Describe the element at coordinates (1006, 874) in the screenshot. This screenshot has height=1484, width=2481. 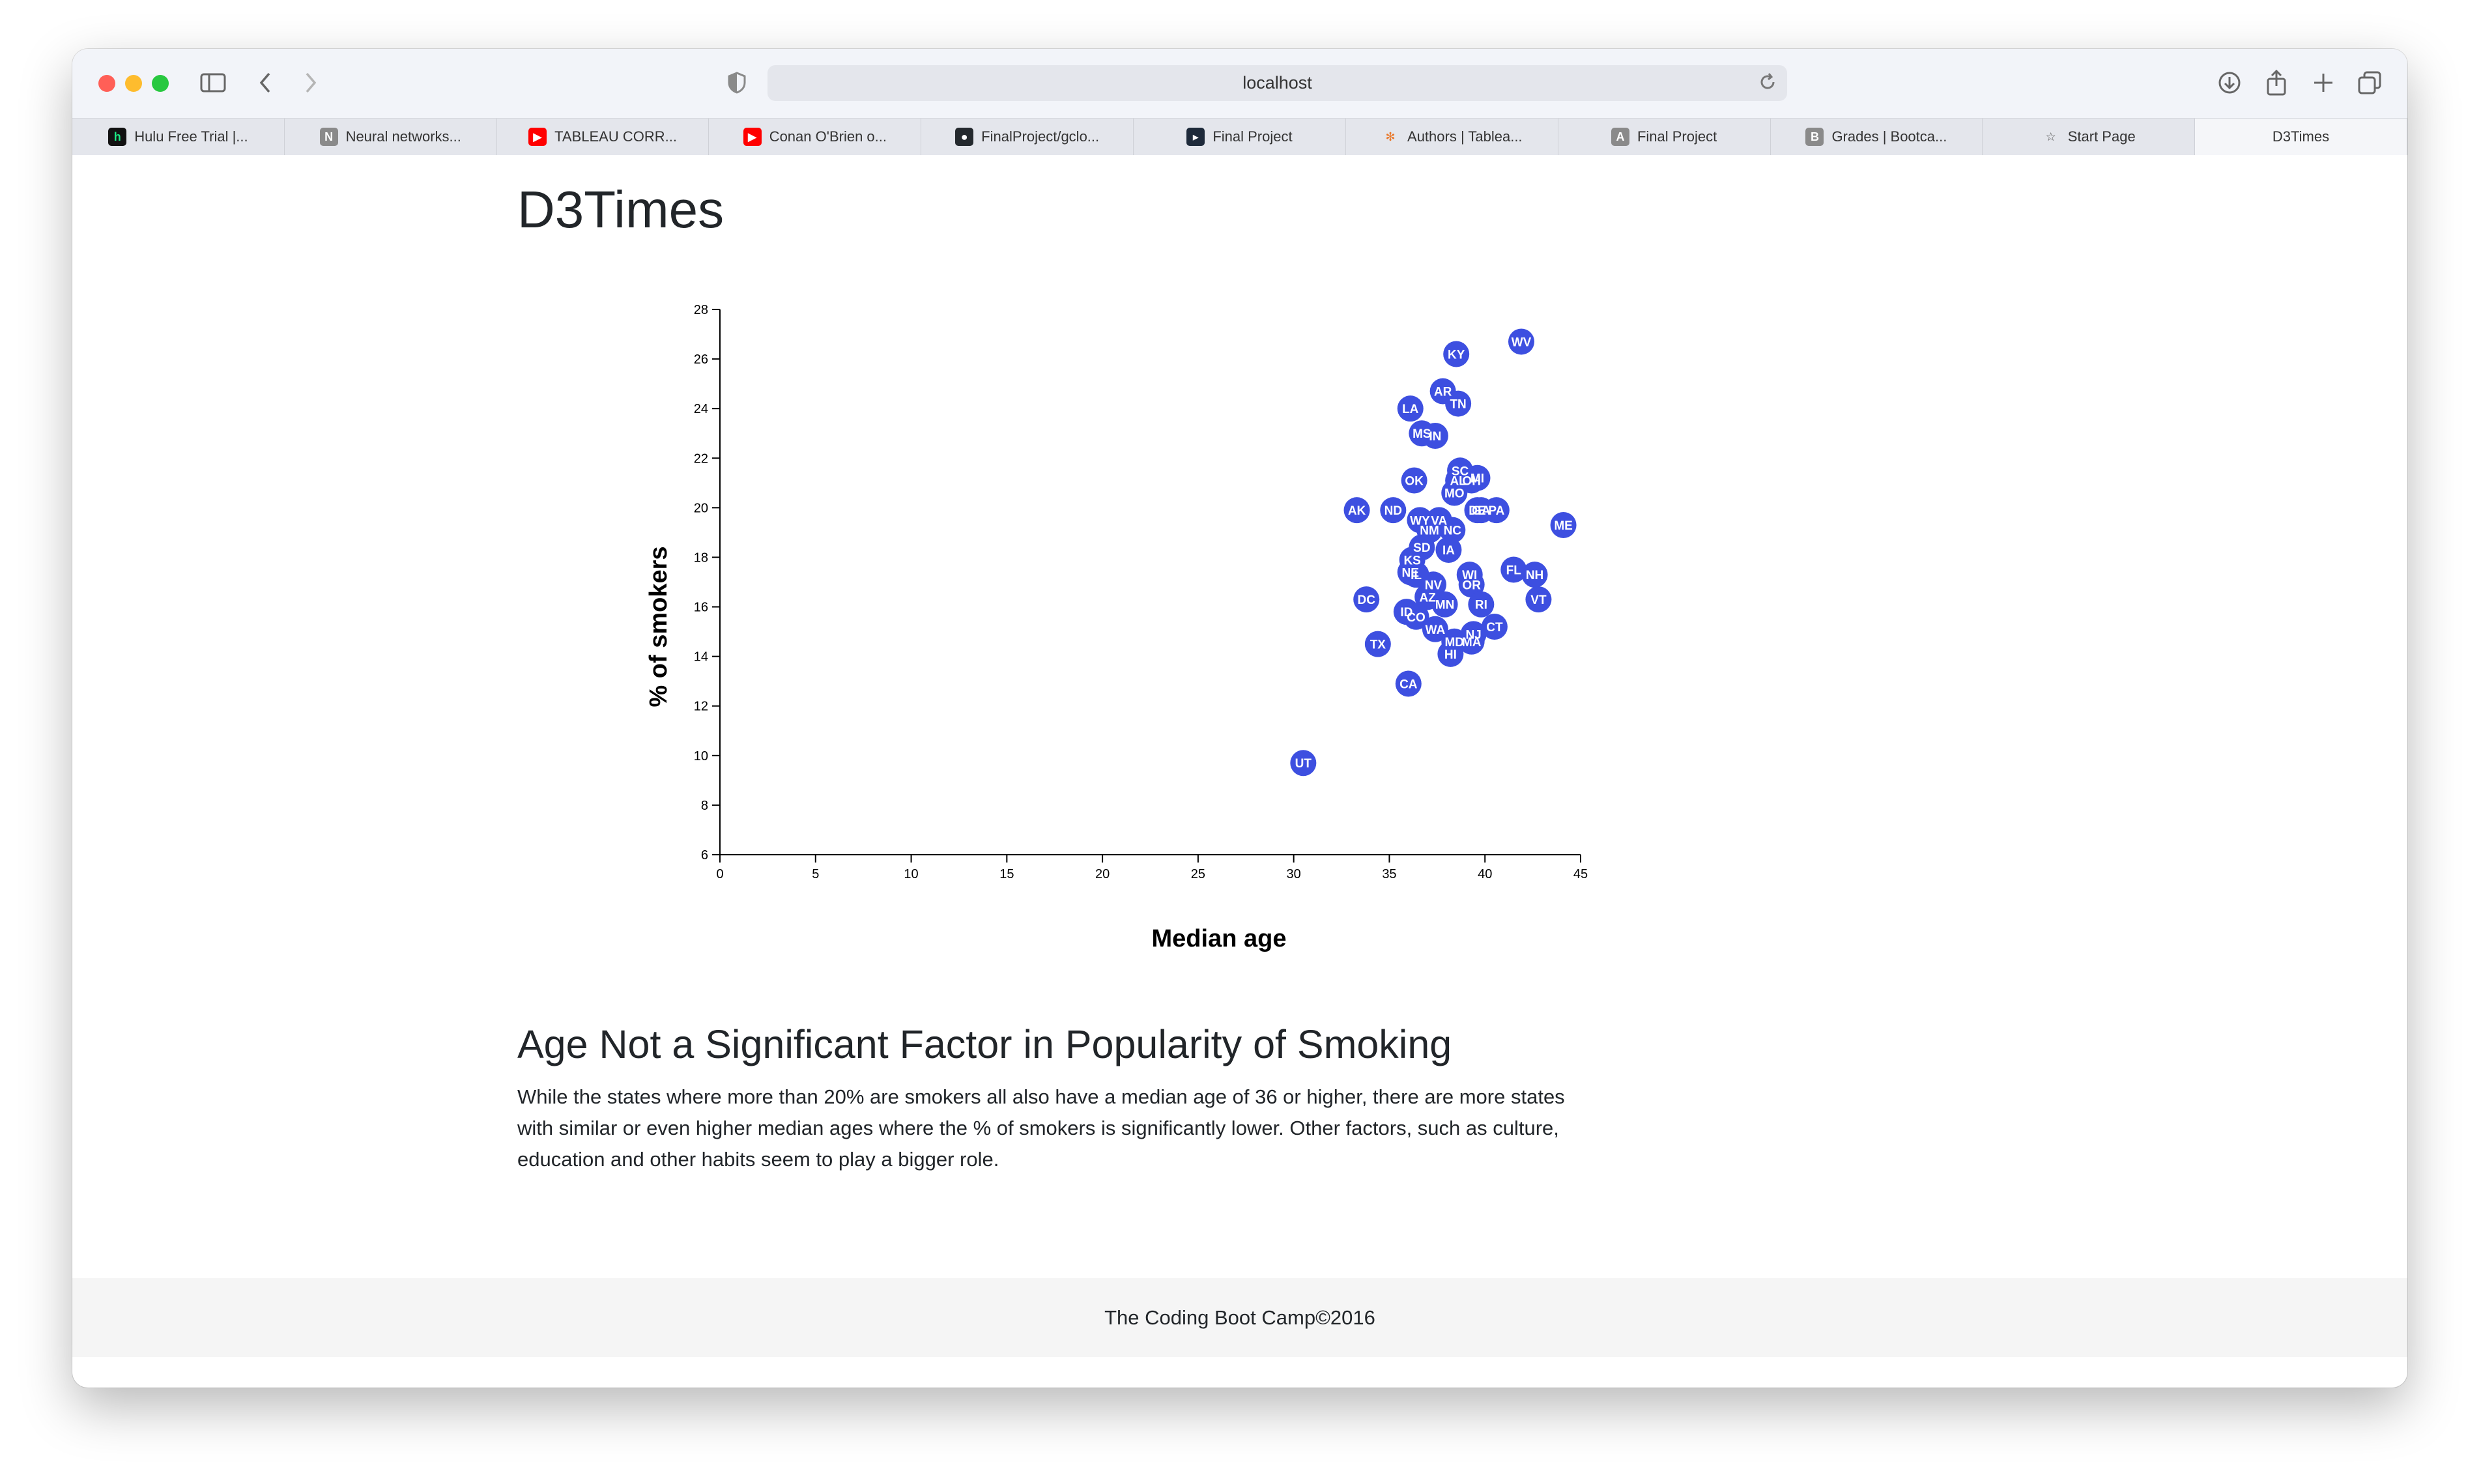
I see `x-tick-label: 15` at that location.